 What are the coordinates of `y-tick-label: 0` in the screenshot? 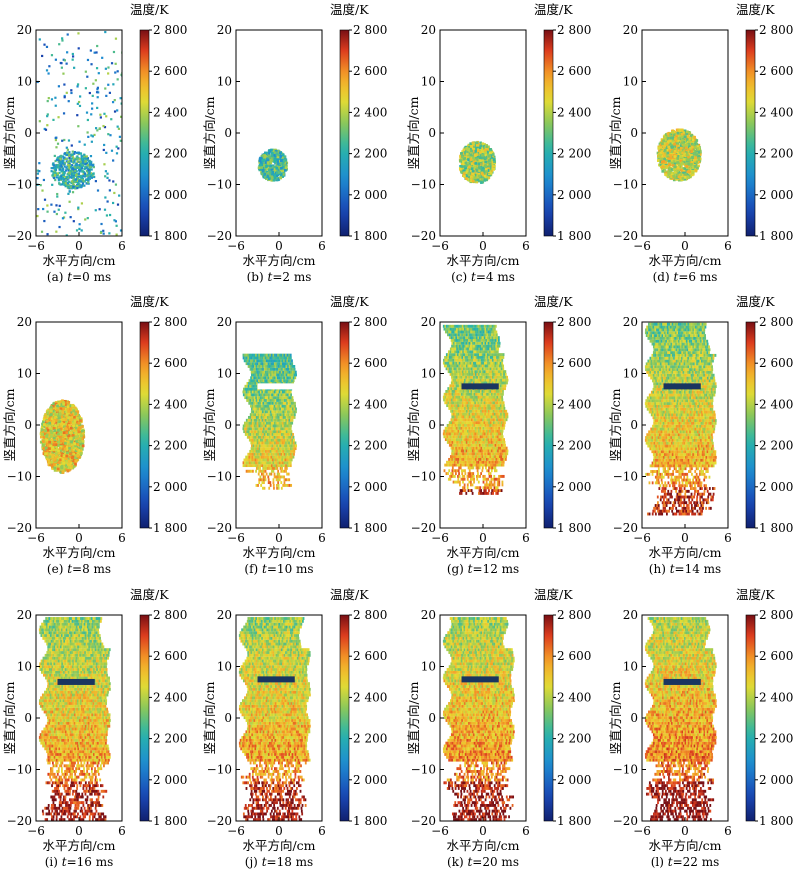 It's located at (634, 133).